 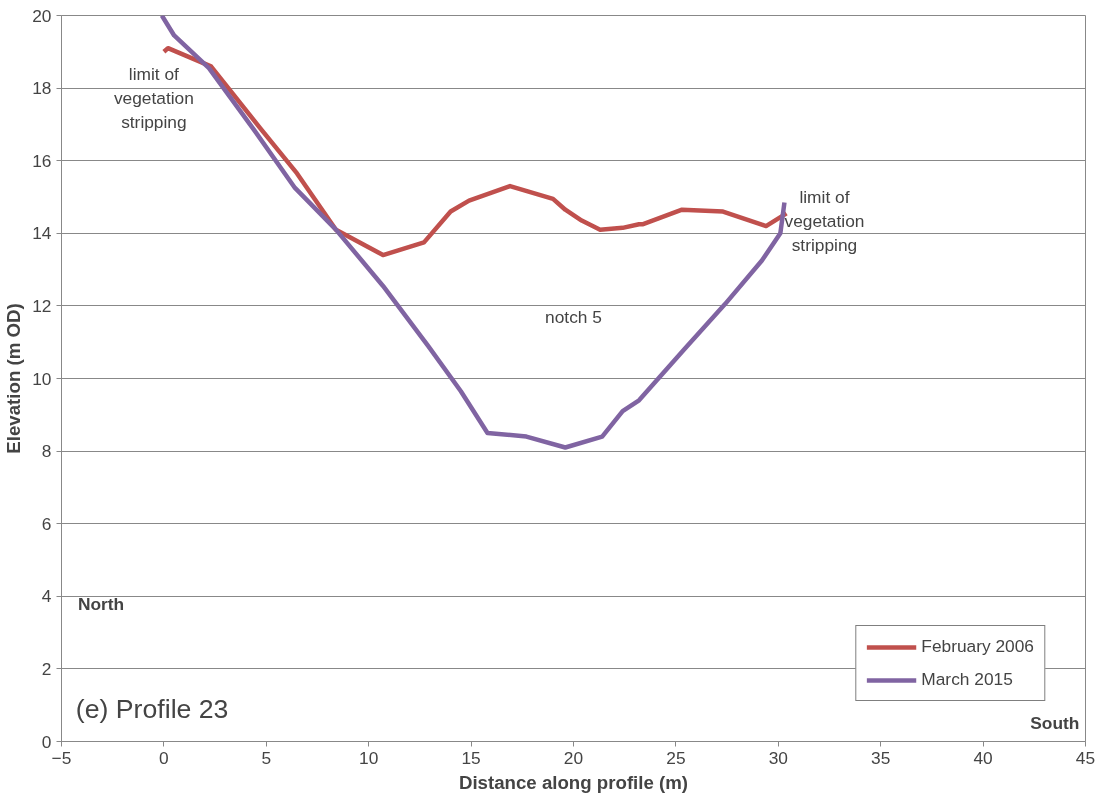 What do you see at coordinates (46, 596) in the screenshot?
I see `y-tick-label: 4` at bounding box center [46, 596].